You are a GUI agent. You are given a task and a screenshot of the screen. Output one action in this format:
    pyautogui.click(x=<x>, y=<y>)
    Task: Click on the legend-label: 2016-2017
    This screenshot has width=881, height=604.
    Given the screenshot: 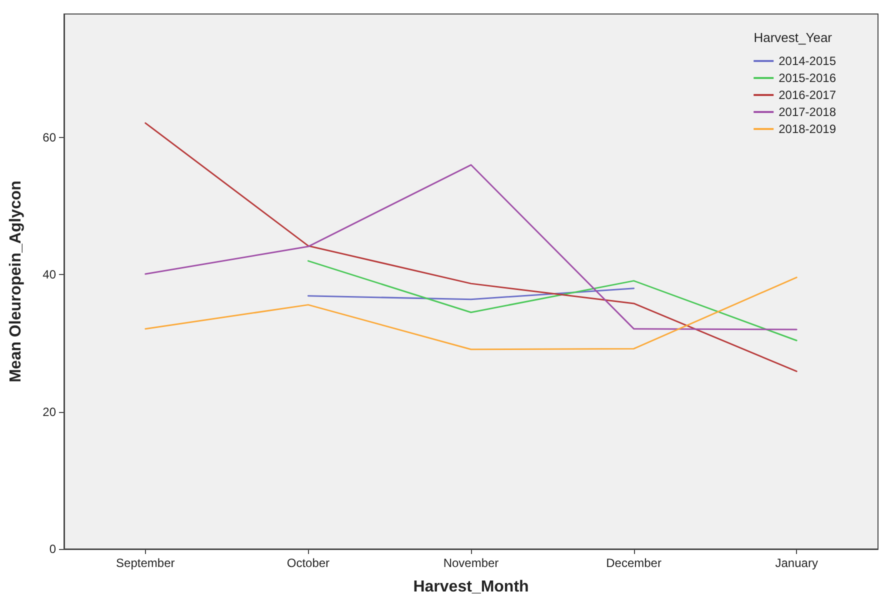 What is the action you would take?
    pyautogui.click(x=807, y=95)
    